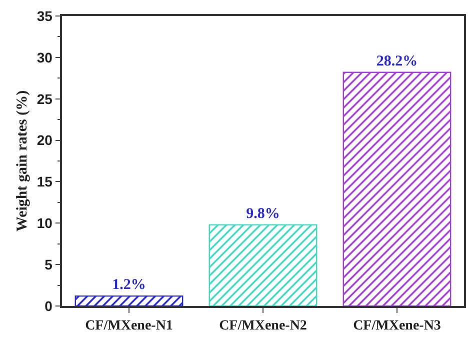 The width and height of the screenshot is (474, 342). Describe the element at coordinates (44, 182) in the screenshot. I see `y-tick-label: 15` at that location.